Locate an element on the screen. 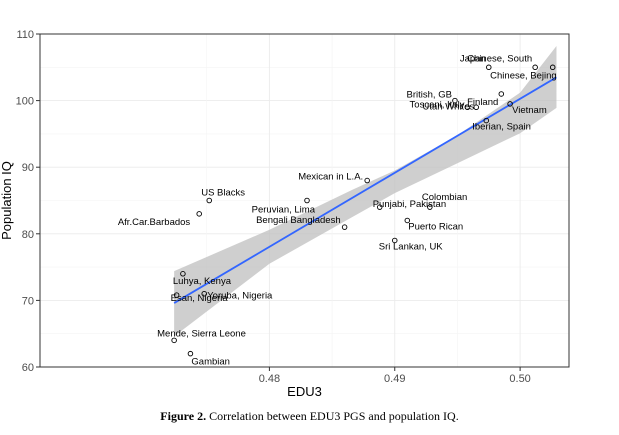 This screenshot has width=619, height=435. point-label: Colombian is located at coordinates (444, 197).